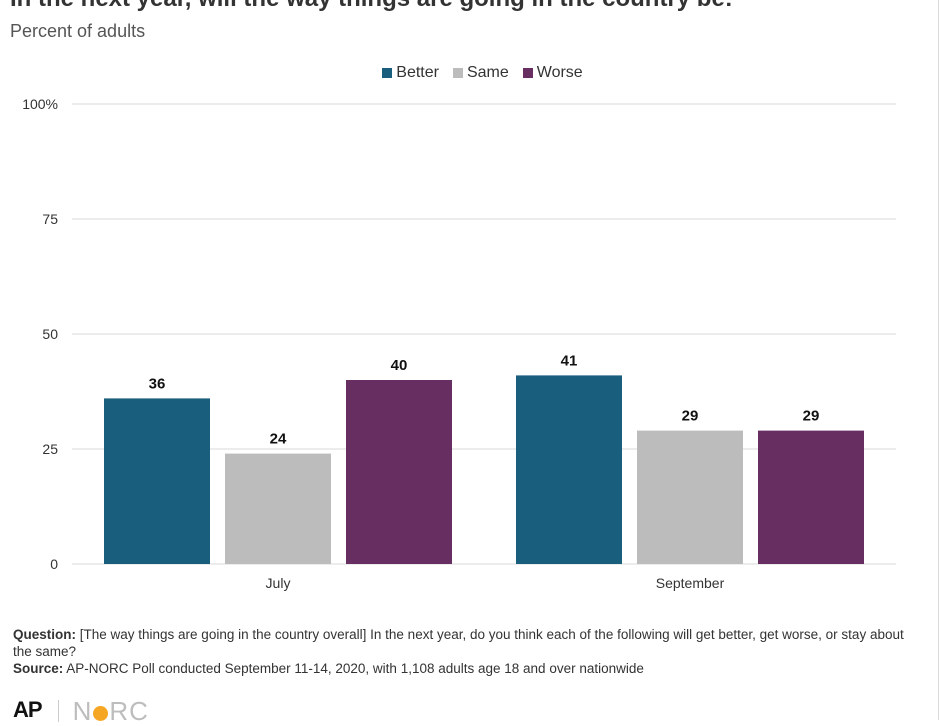  Describe the element at coordinates (811, 497) in the screenshot. I see `bar-worse-september` at that location.